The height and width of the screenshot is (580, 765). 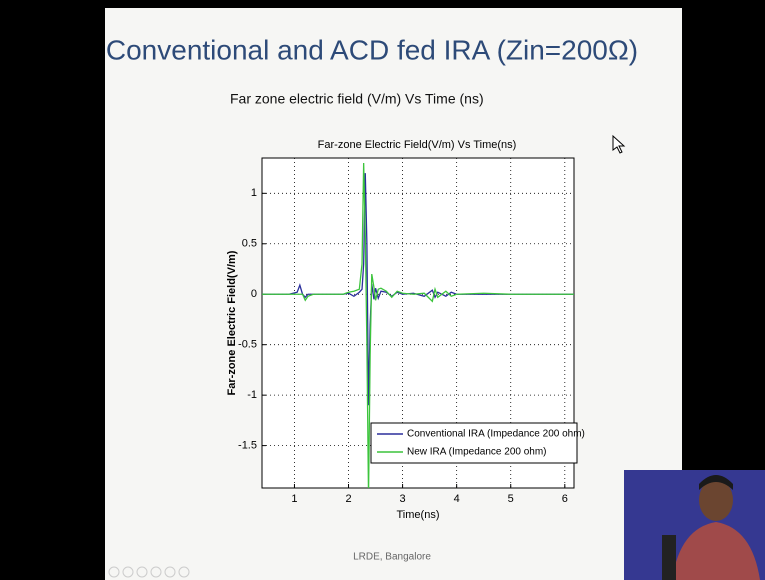 What do you see at coordinates (496, 434) in the screenshot?
I see `legend-label: Conventional IRA (Impedance 200 ohm)` at bounding box center [496, 434].